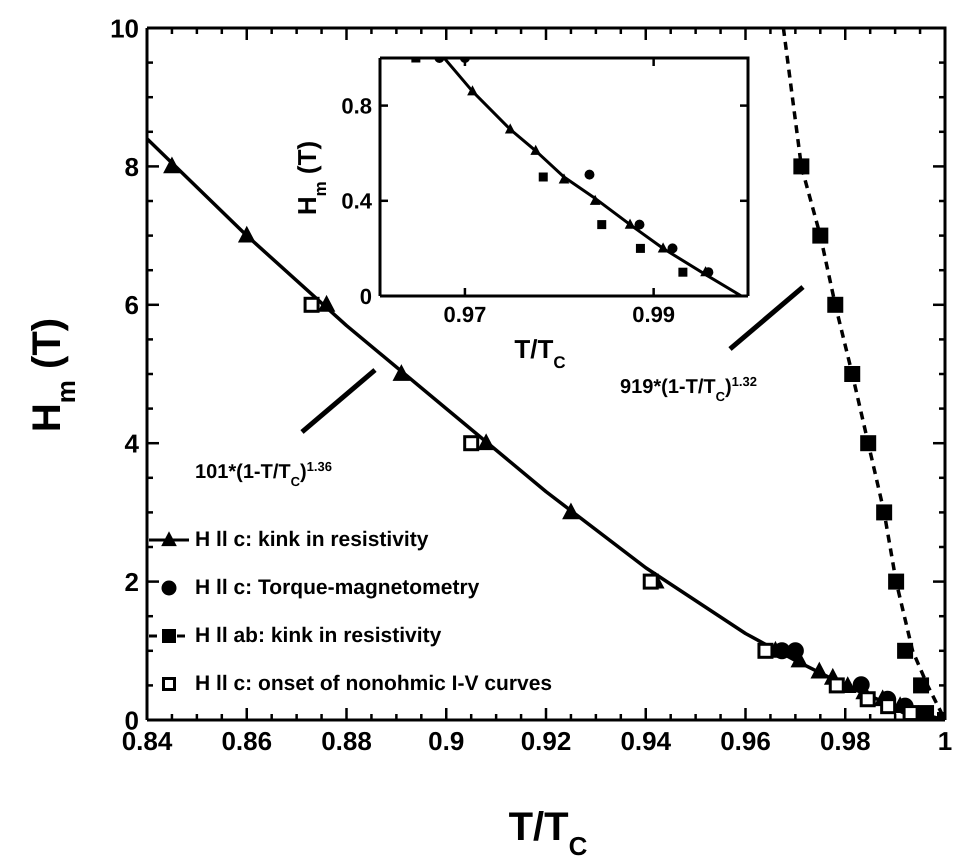 Image resolution: width=954 pixels, height=859 pixels. I want to click on y-tick-label: 4, so click(132, 443).